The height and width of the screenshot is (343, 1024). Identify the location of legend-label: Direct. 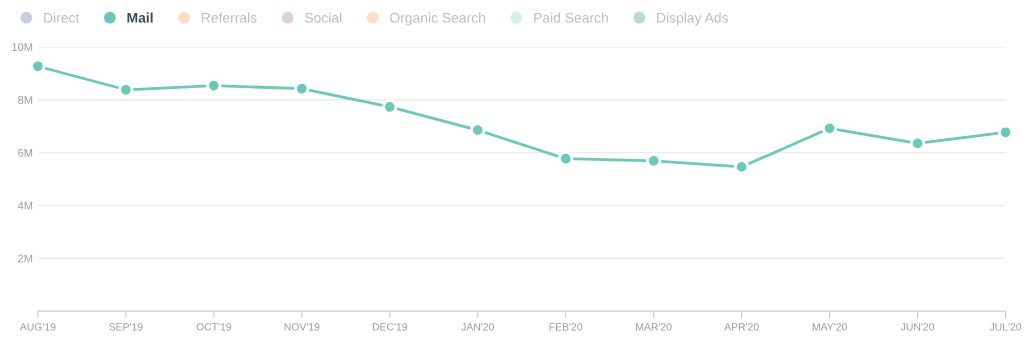
(62, 17).